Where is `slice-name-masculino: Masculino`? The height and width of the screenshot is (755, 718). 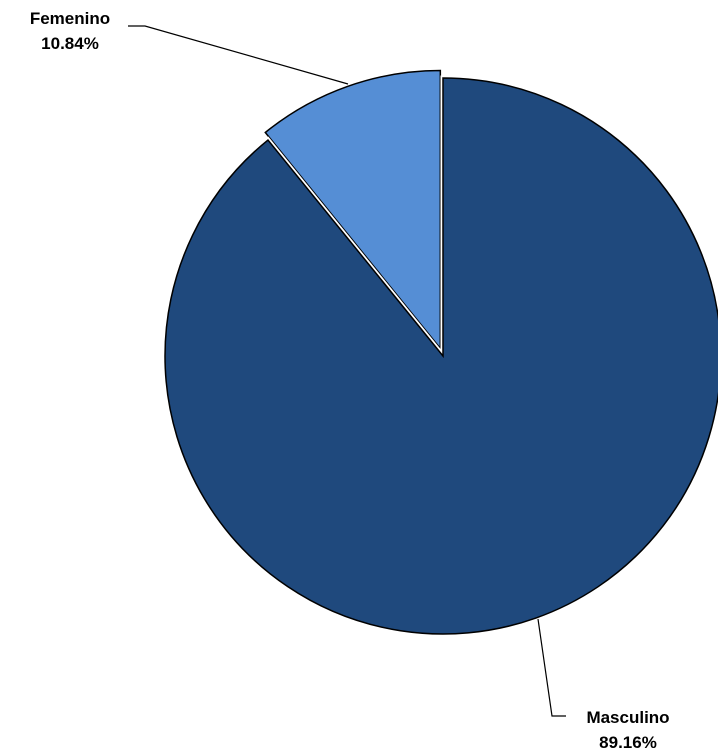 slice-name-masculino: Masculino is located at coordinates (627, 717).